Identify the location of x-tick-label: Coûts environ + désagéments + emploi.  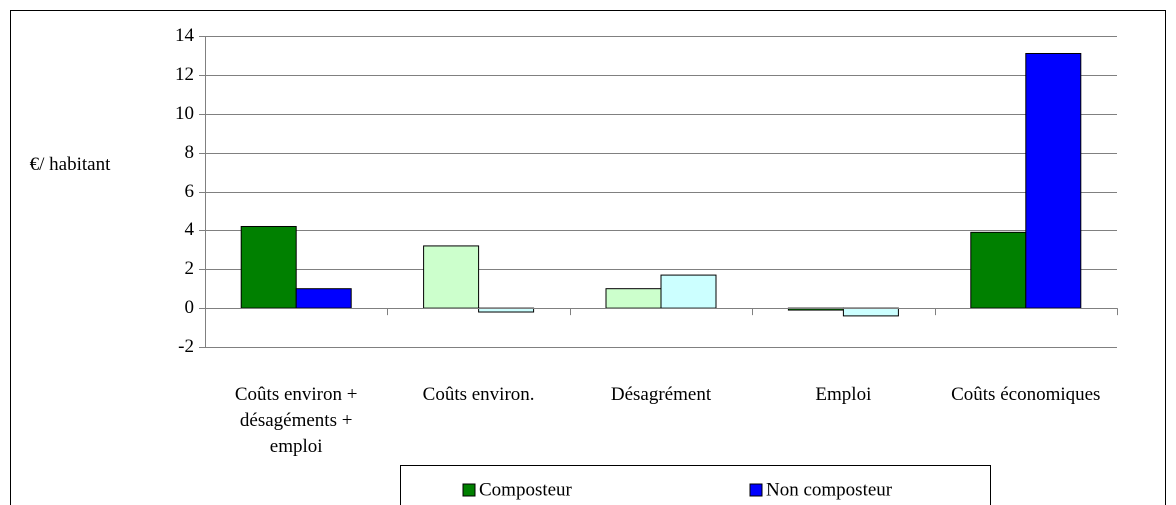
(296, 420).